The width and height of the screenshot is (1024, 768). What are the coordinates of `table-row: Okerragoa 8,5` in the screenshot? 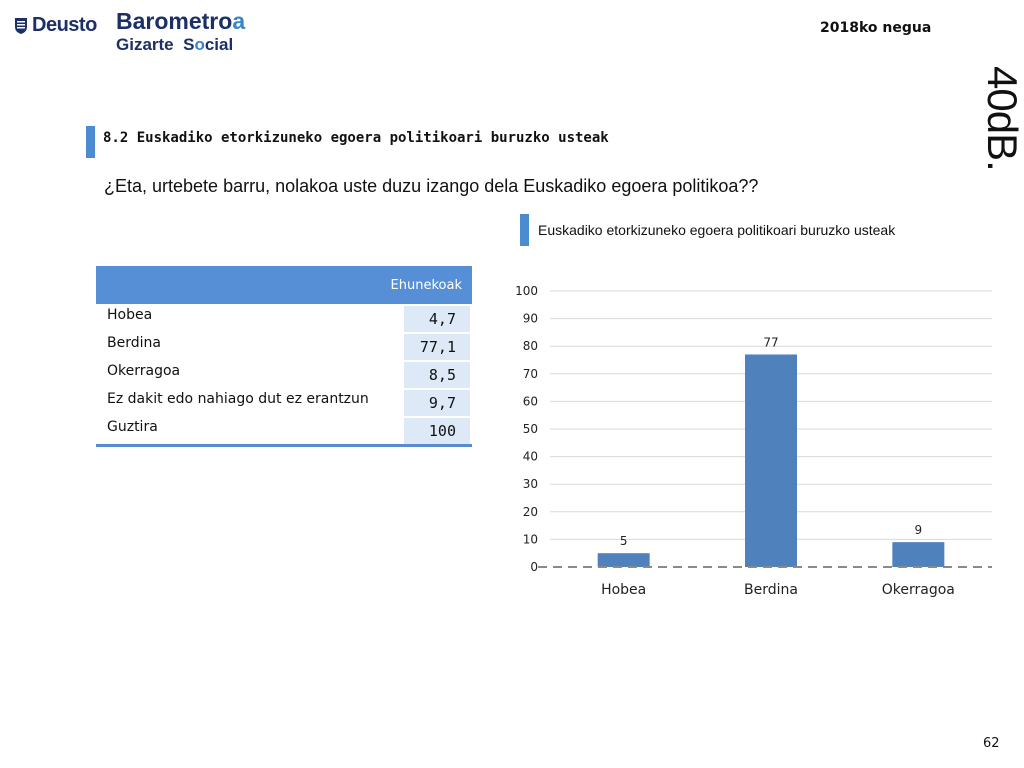 It's located at (284, 374).